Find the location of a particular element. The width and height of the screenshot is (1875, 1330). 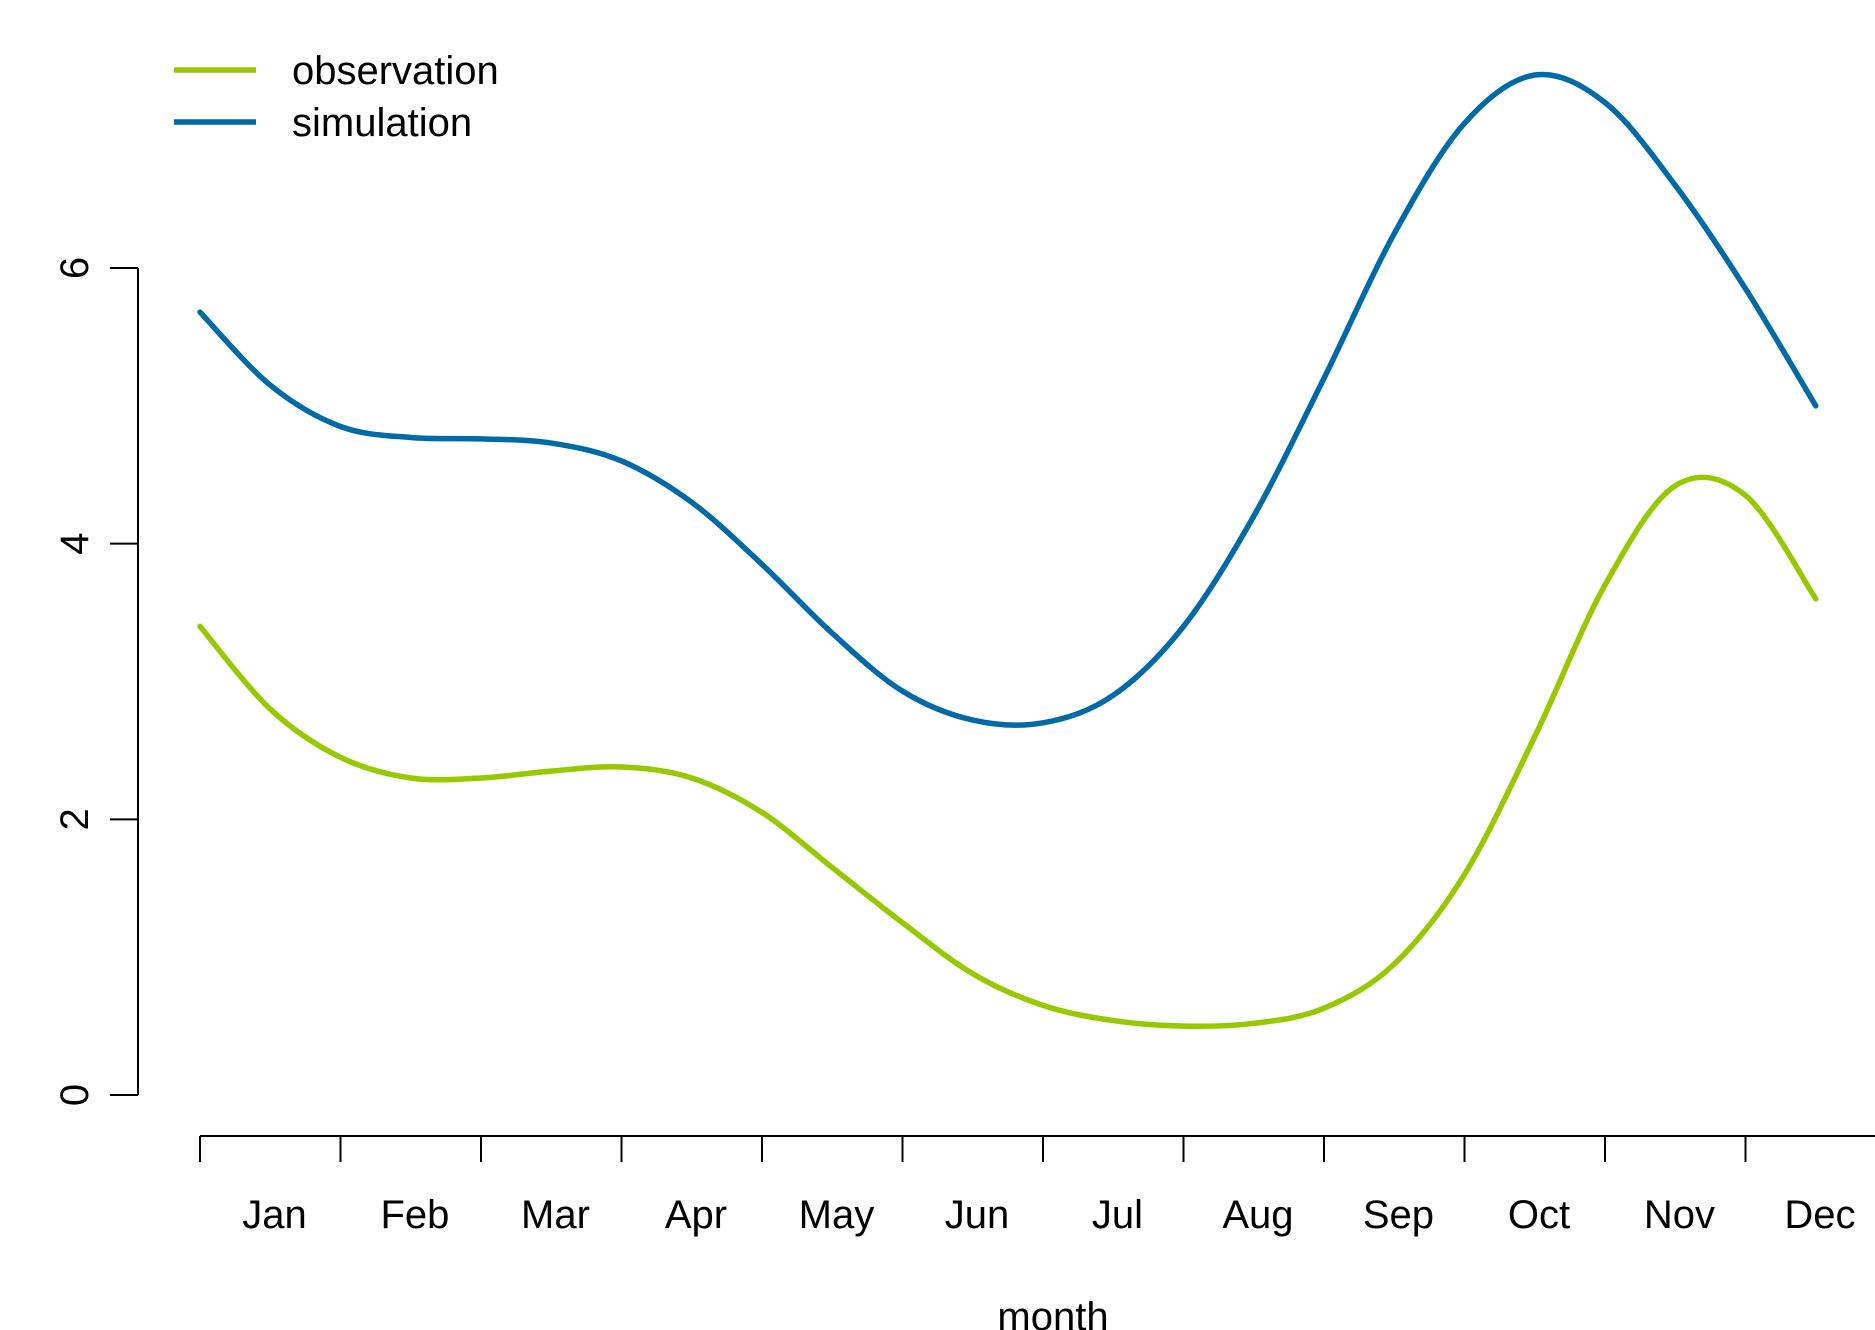

x-tick-label-nov: Nov is located at coordinates (1679, 1215).